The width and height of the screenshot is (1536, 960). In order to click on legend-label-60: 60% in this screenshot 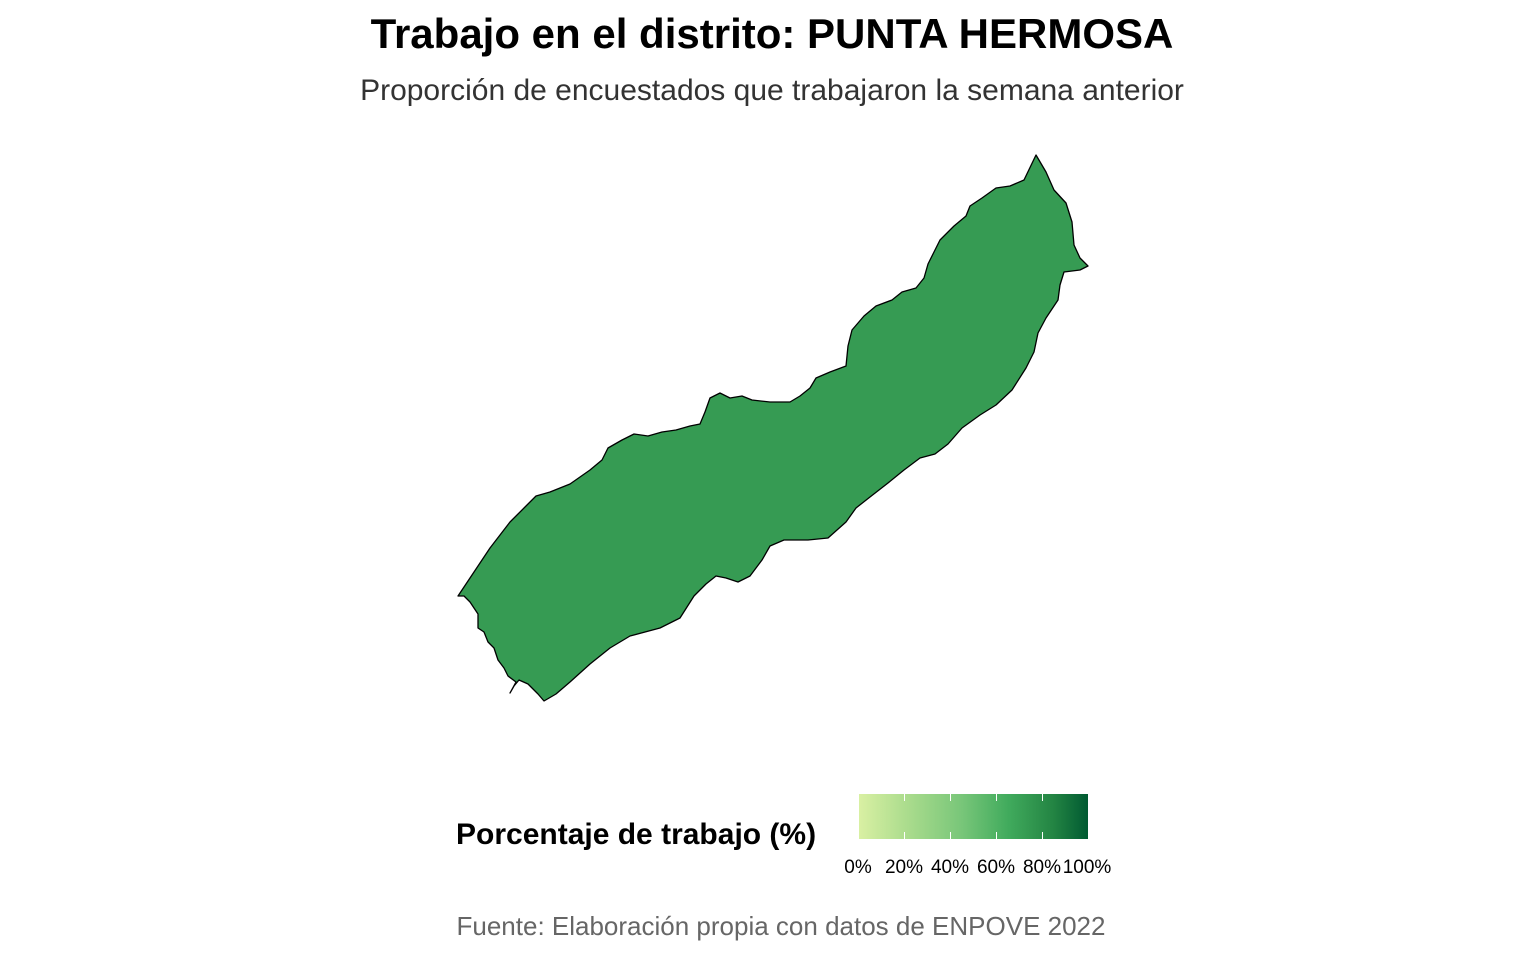, I will do `click(996, 867)`.